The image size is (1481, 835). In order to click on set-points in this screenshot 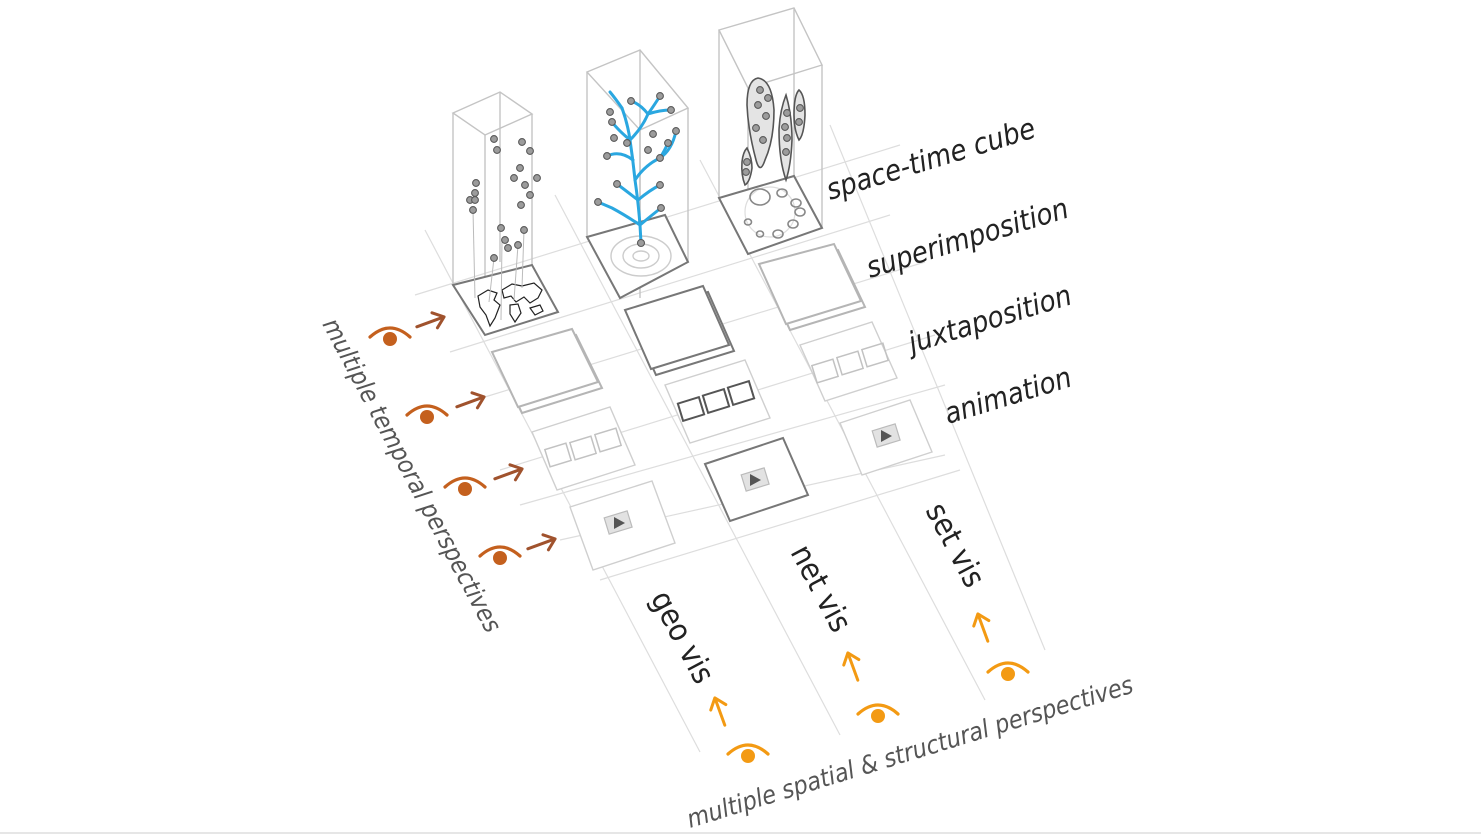, I will do `click(773, 131)`.